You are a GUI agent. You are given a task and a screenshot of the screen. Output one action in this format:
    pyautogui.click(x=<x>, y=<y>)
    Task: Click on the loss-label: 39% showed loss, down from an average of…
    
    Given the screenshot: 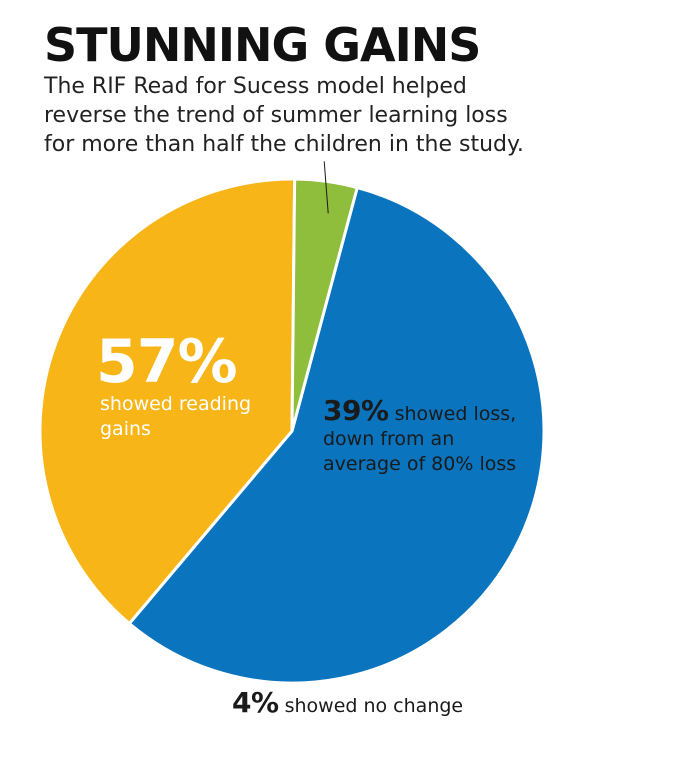 What is the action you would take?
    pyautogui.click(x=420, y=437)
    